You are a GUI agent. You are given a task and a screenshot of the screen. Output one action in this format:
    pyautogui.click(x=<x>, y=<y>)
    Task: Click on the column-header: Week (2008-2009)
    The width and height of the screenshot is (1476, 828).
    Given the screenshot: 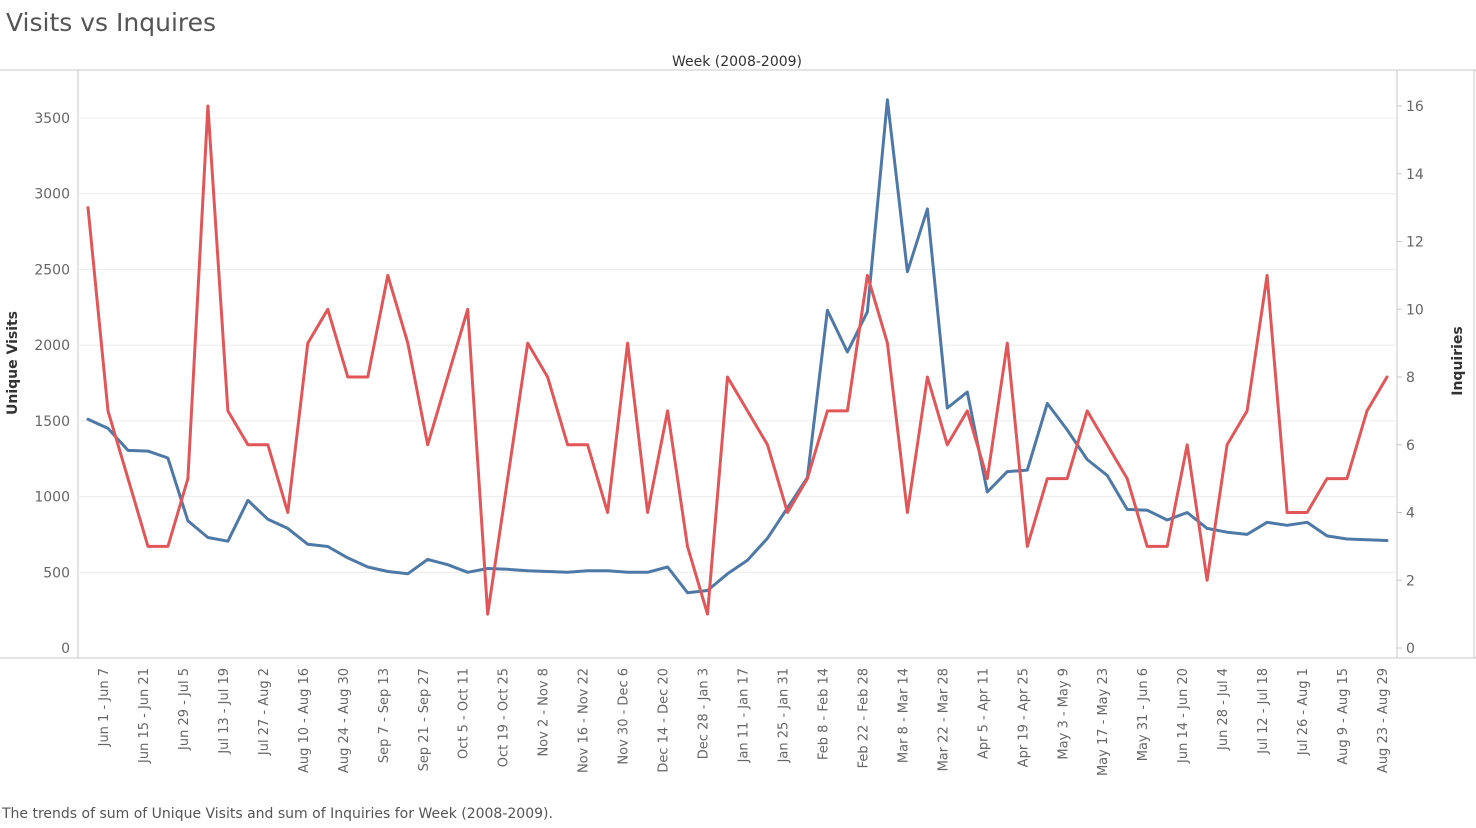 What is the action you would take?
    pyautogui.click(x=737, y=62)
    